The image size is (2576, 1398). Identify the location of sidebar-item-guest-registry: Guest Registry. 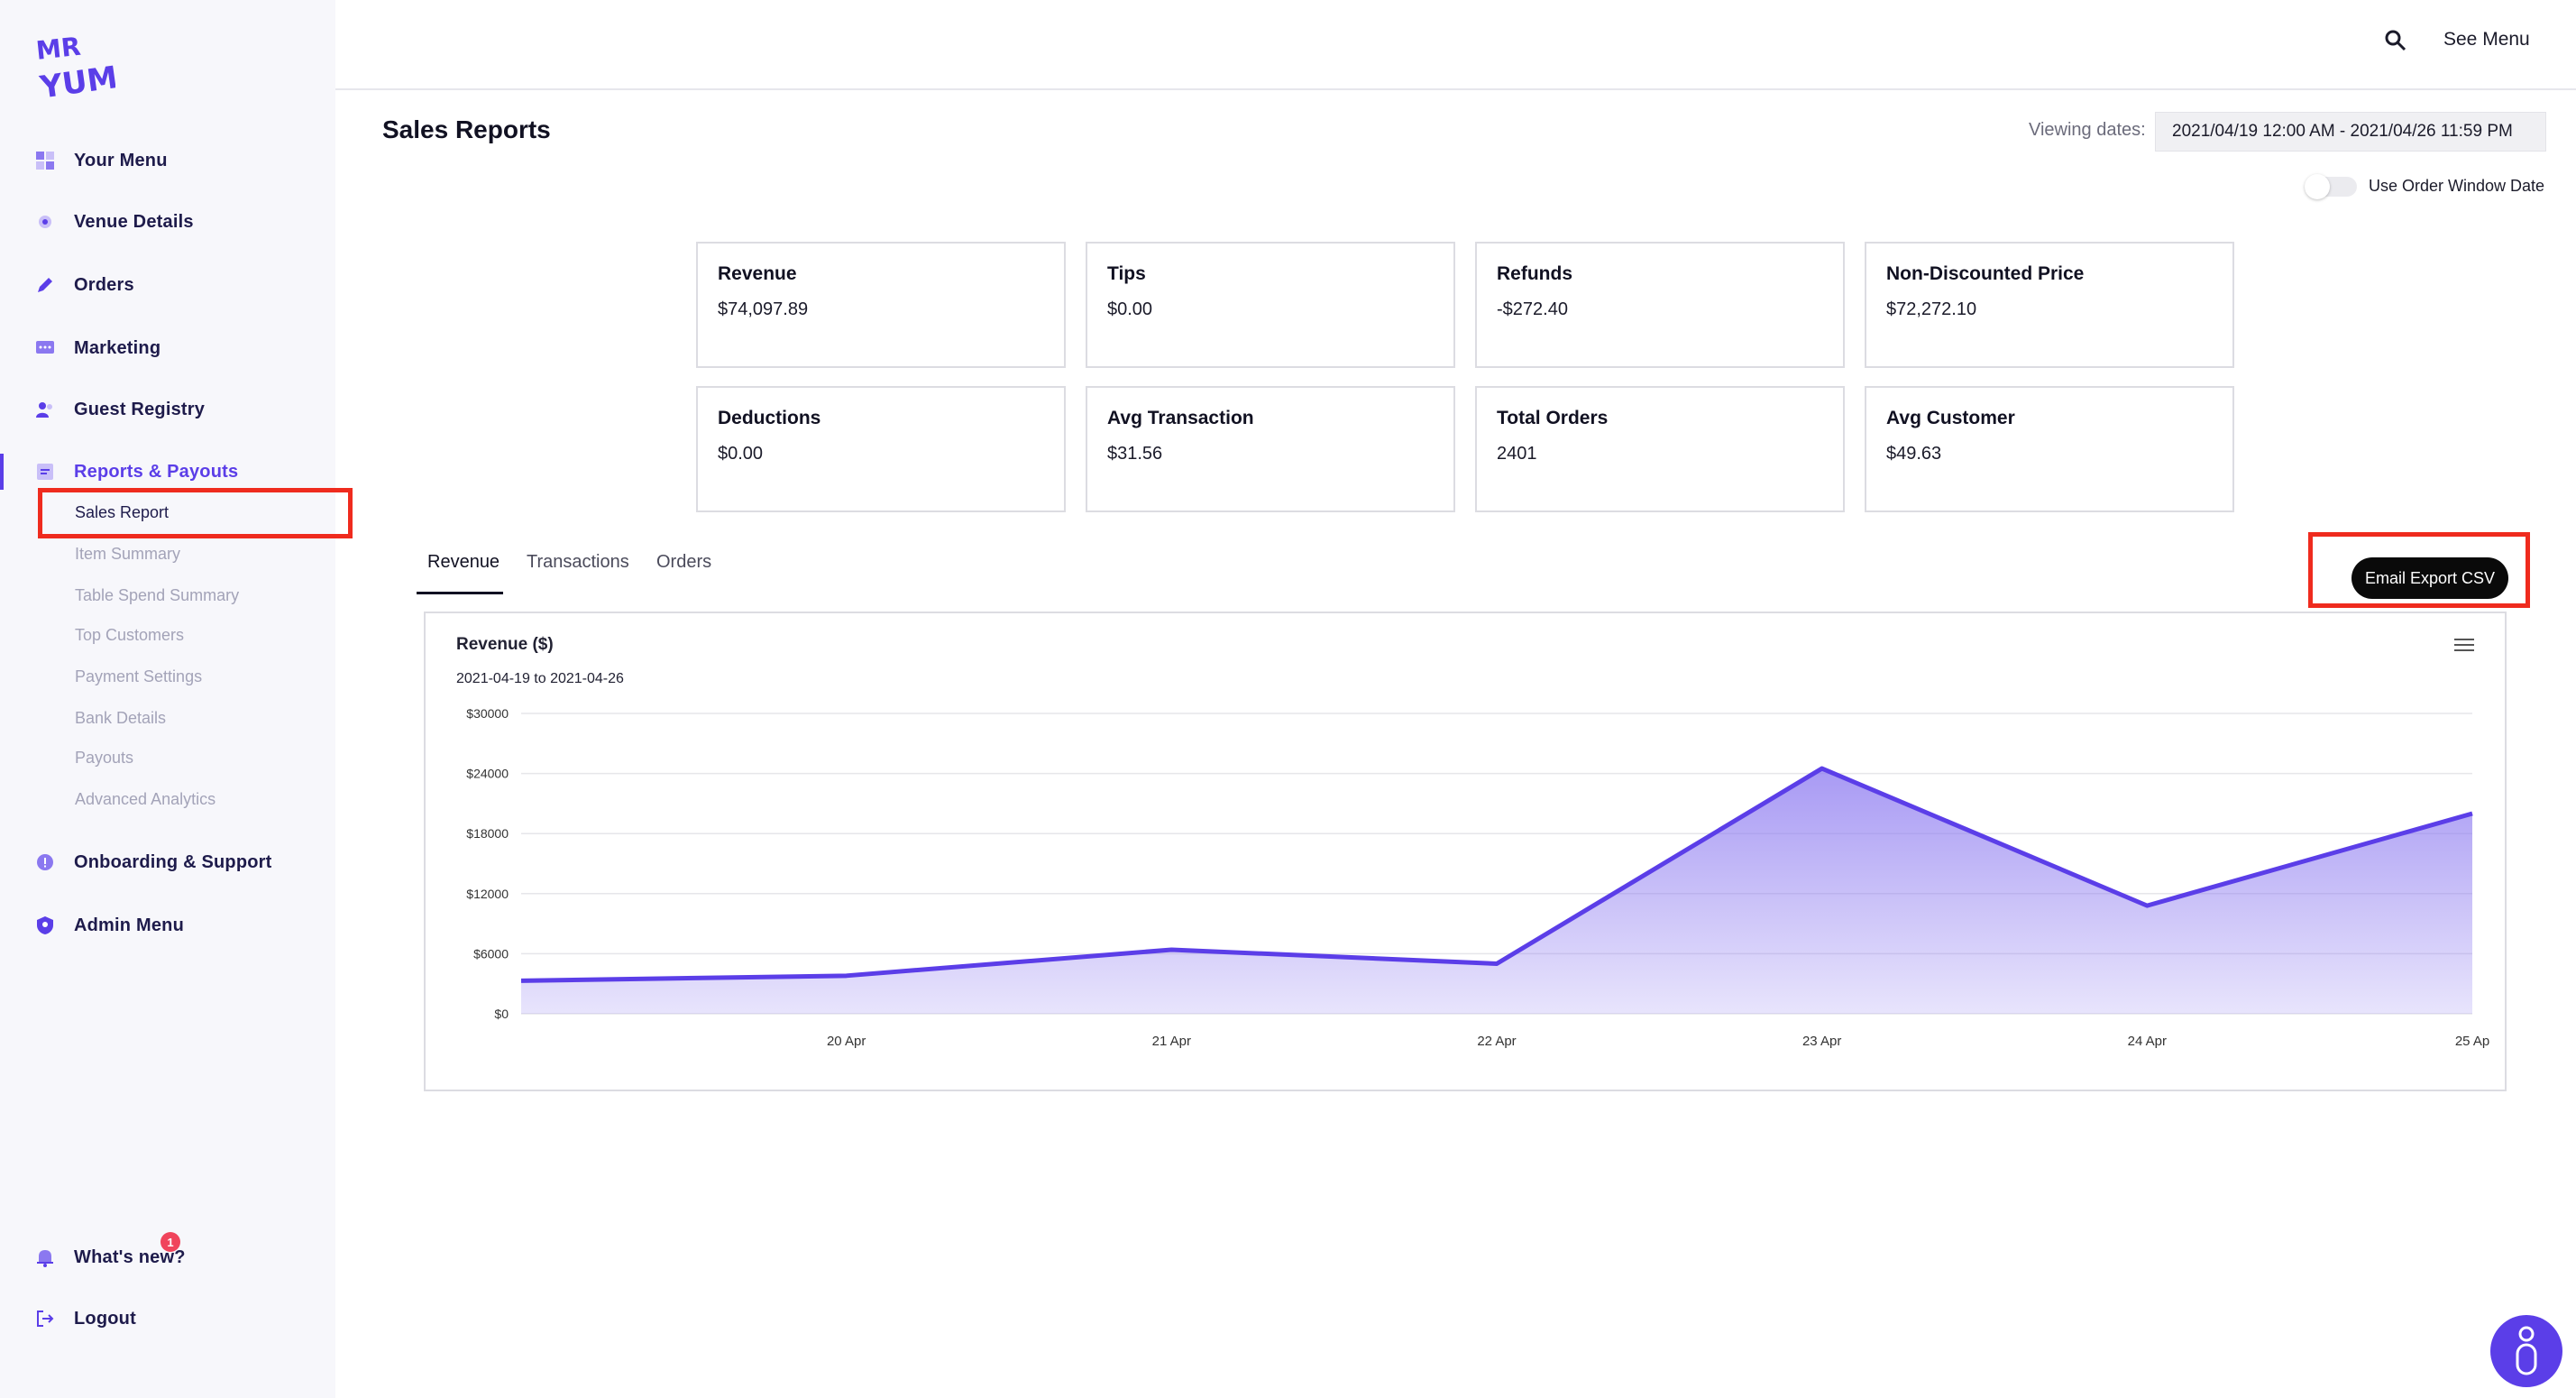
(119, 409).